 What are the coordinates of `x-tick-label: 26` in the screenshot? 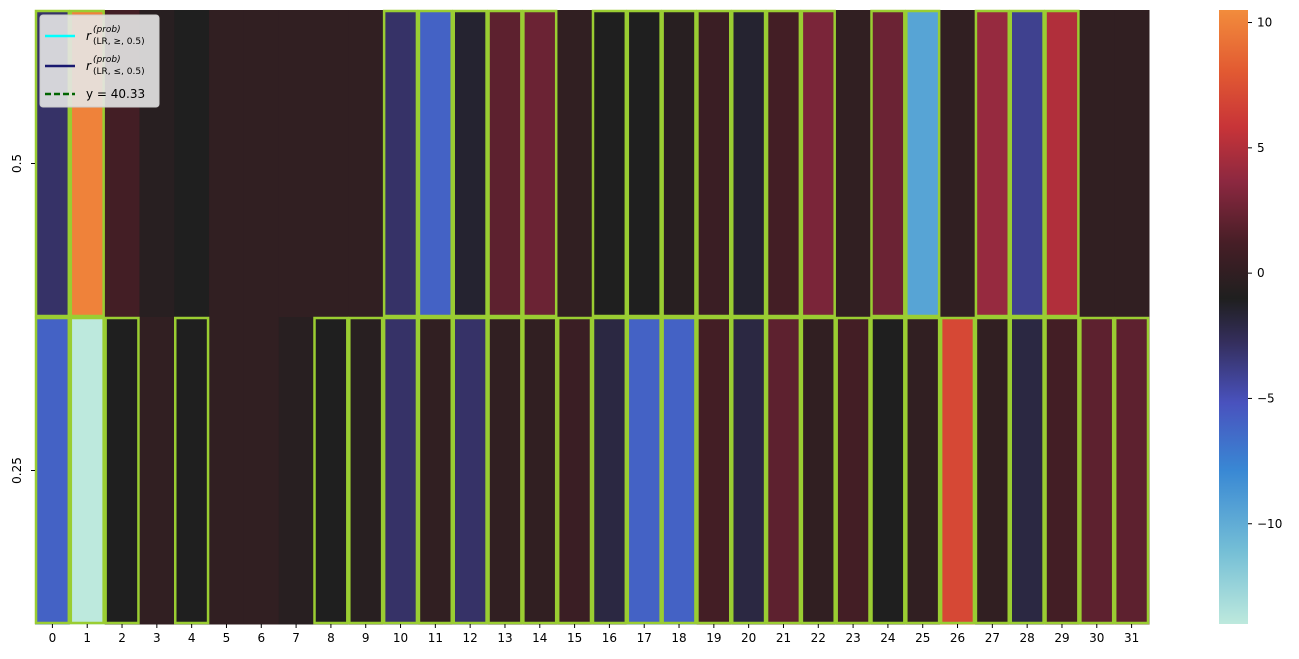 It's located at (957, 638).